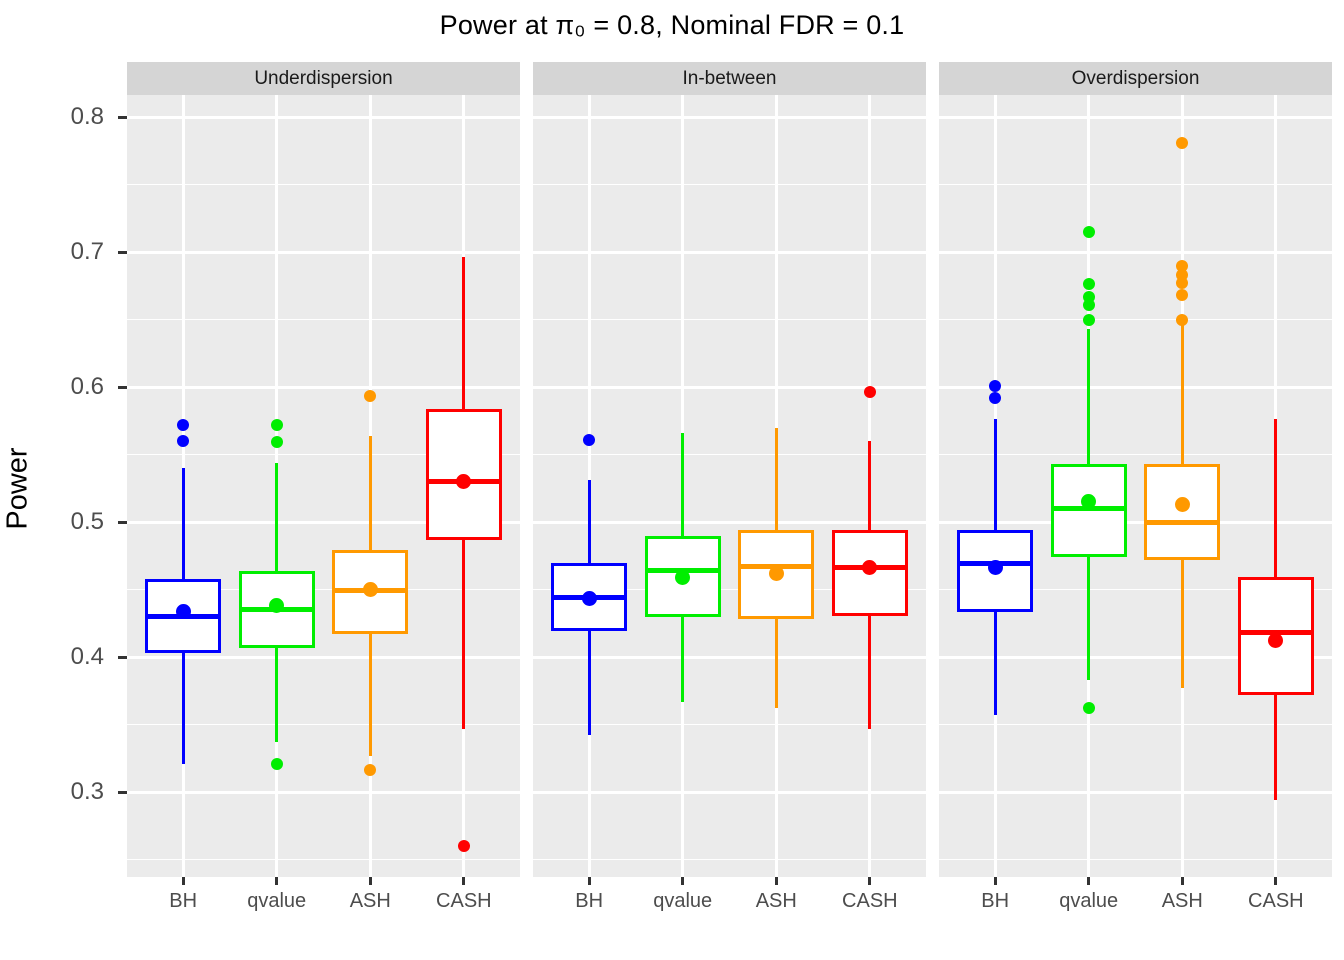  I want to click on boxplot-cash-median-line, so click(1275, 633).